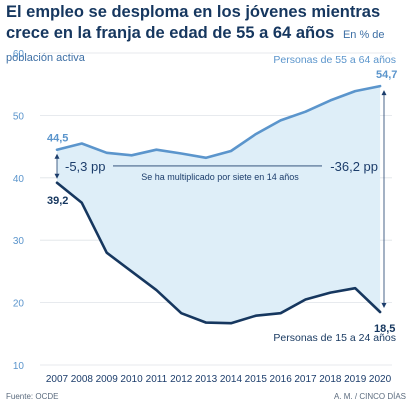  I want to click on gap-arrow-end-head-bottom, so click(384, 305).